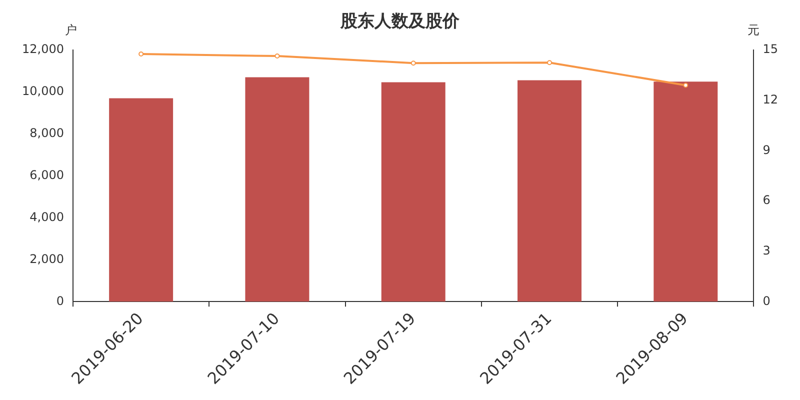 The image size is (800, 400). Describe the element at coordinates (47, 175) in the screenshot. I see `y-tick-label: 6,000` at that location.